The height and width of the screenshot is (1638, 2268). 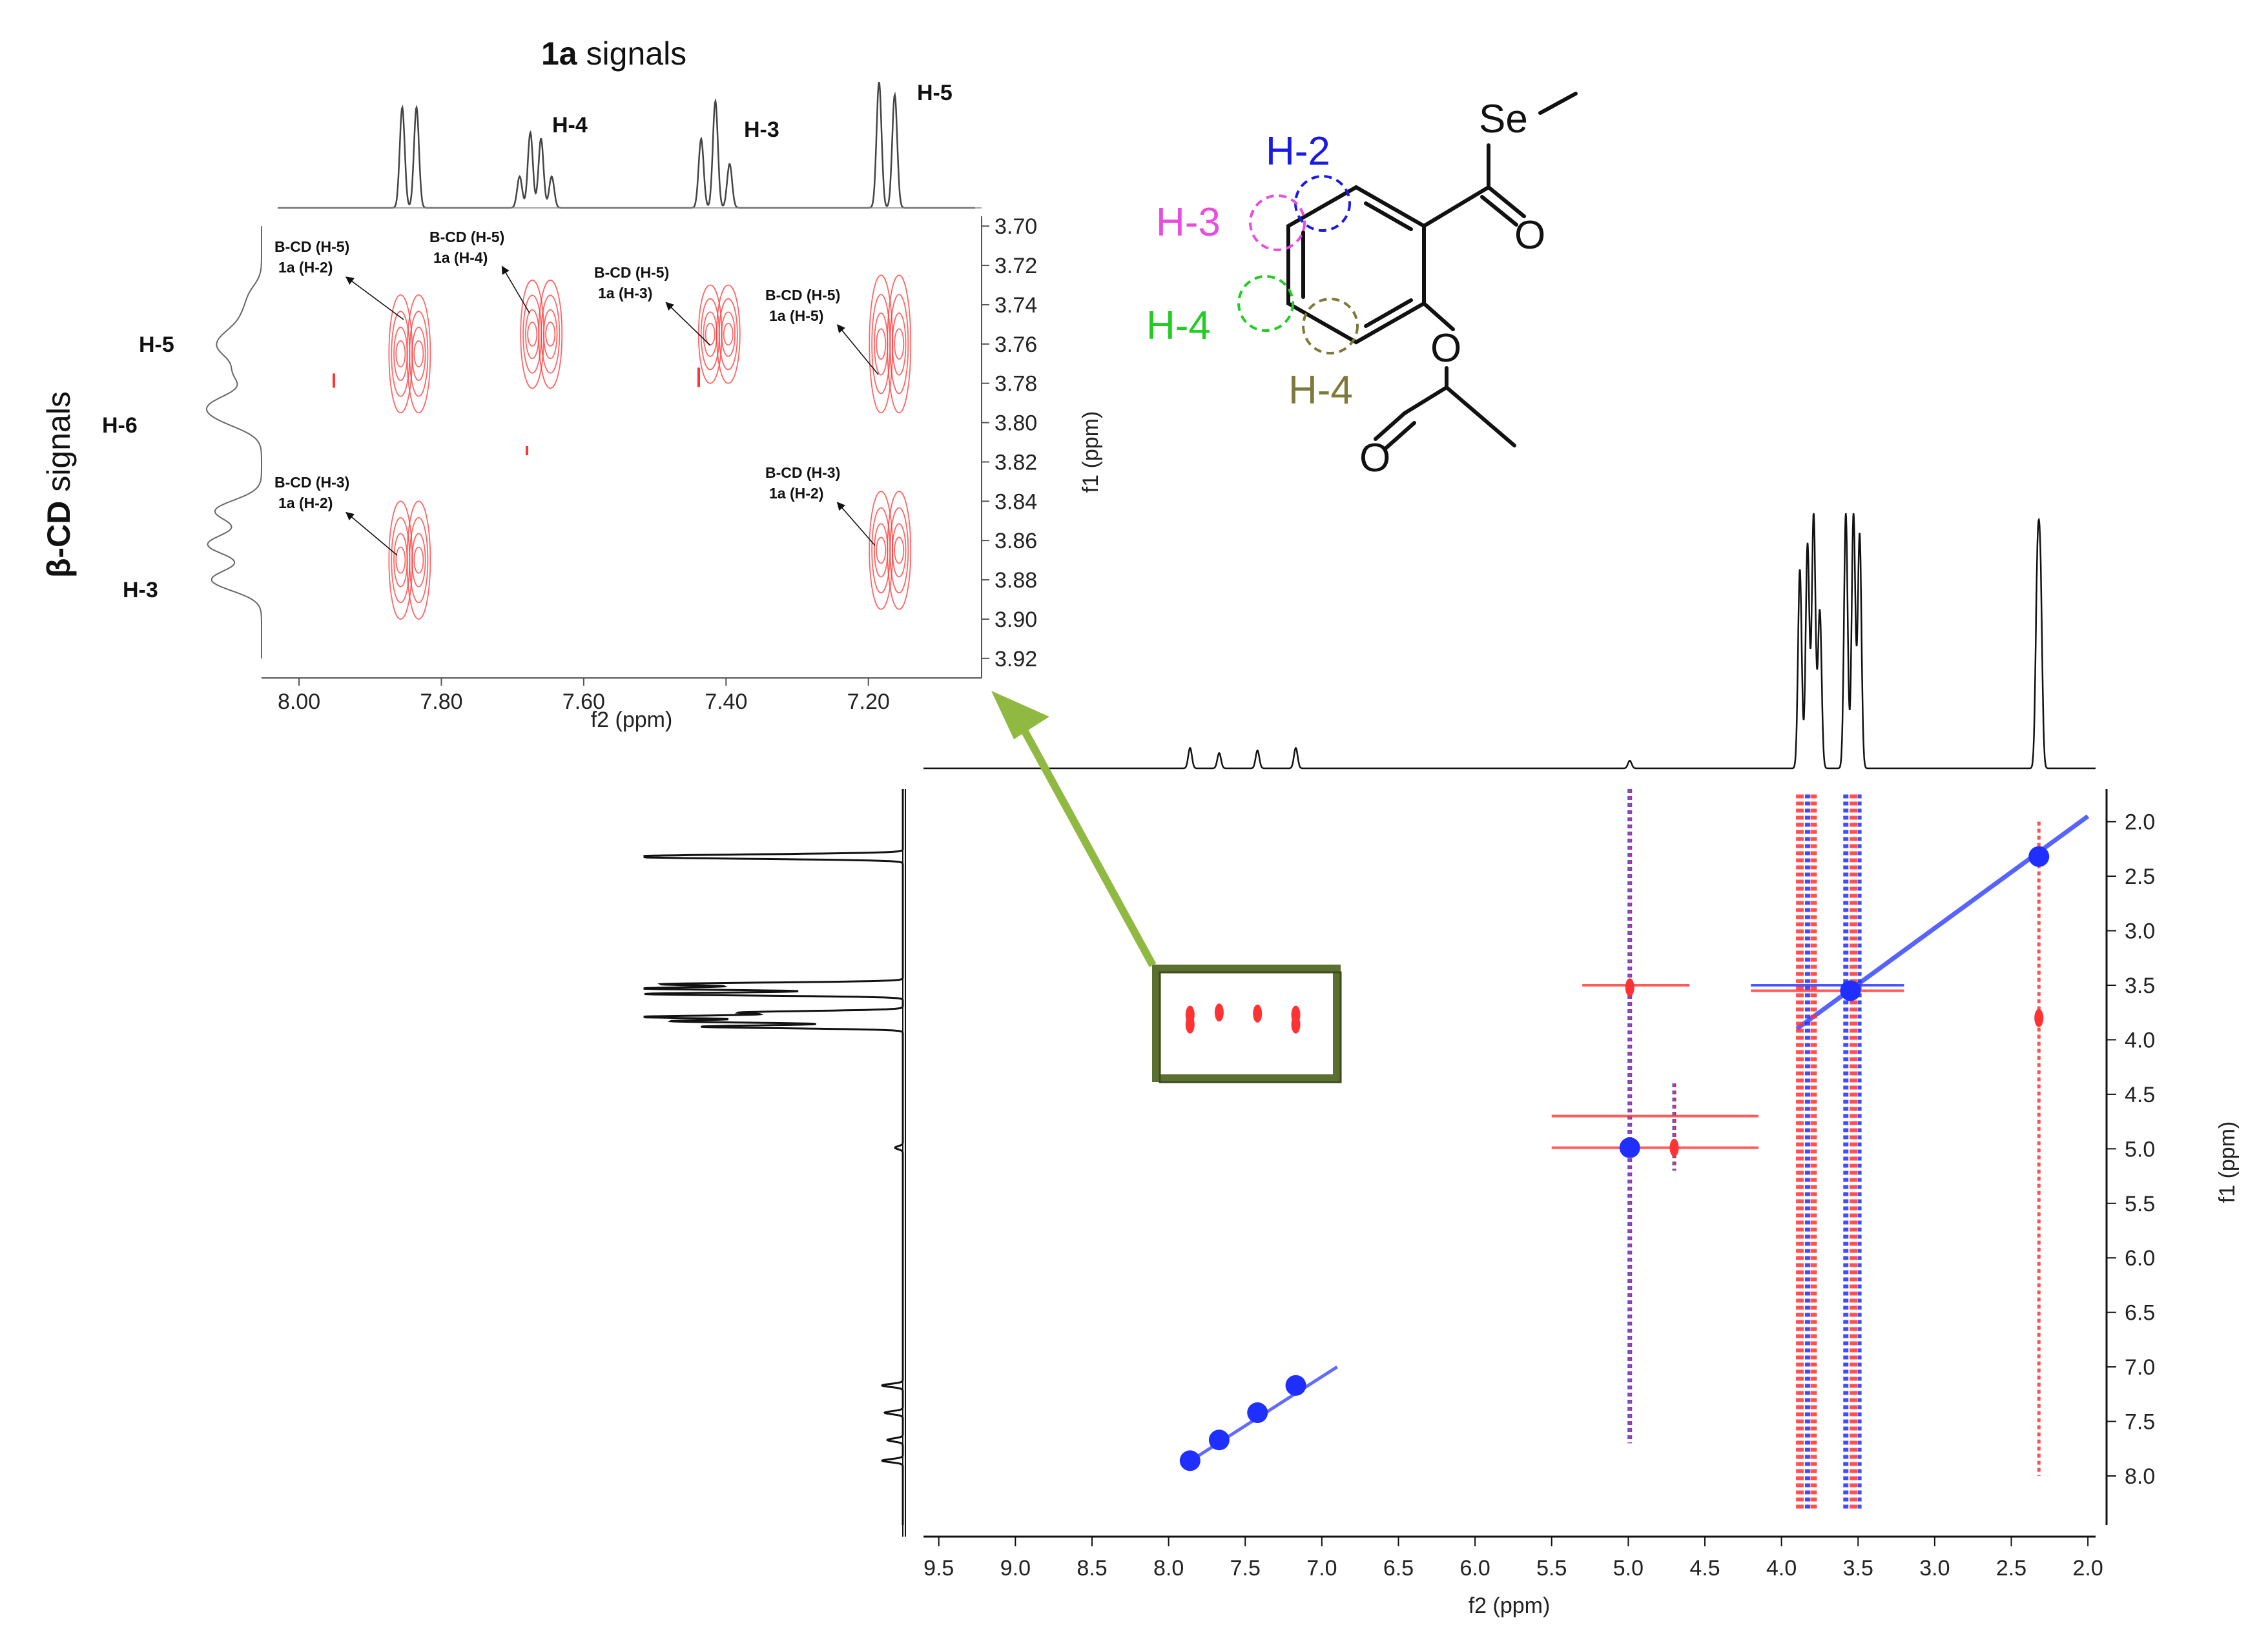 What do you see at coordinates (1016, 580) in the screenshot?
I see `inset-y-tick-label: 3.88` at bounding box center [1016, 580].